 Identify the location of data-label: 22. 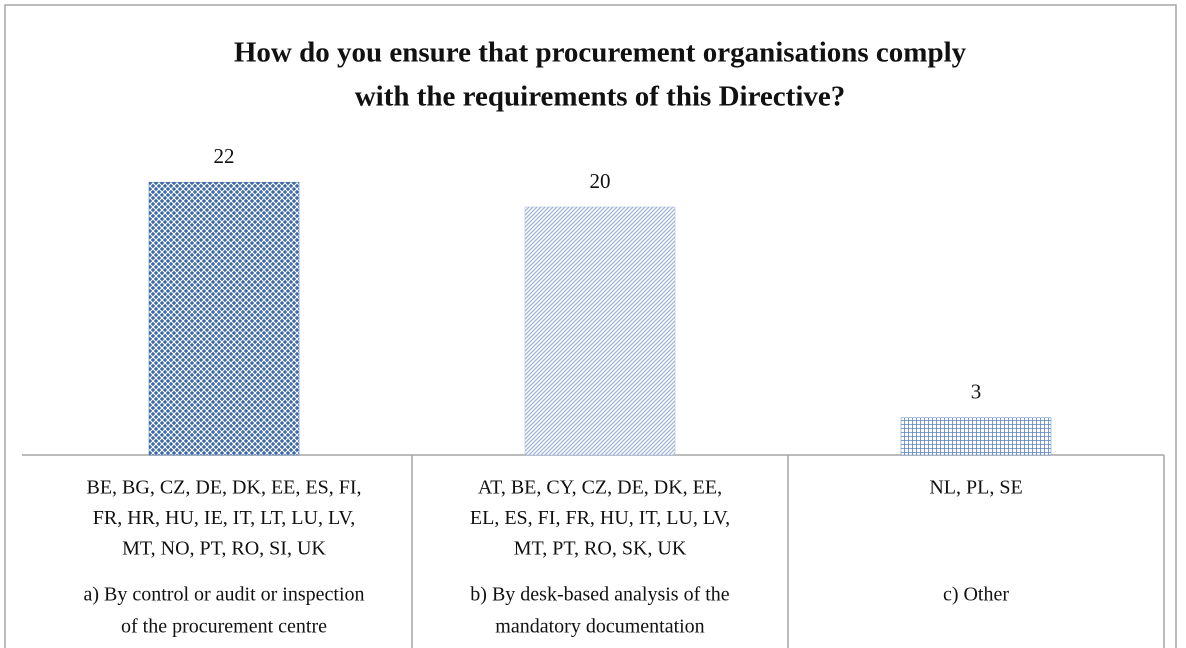
(224, 156).